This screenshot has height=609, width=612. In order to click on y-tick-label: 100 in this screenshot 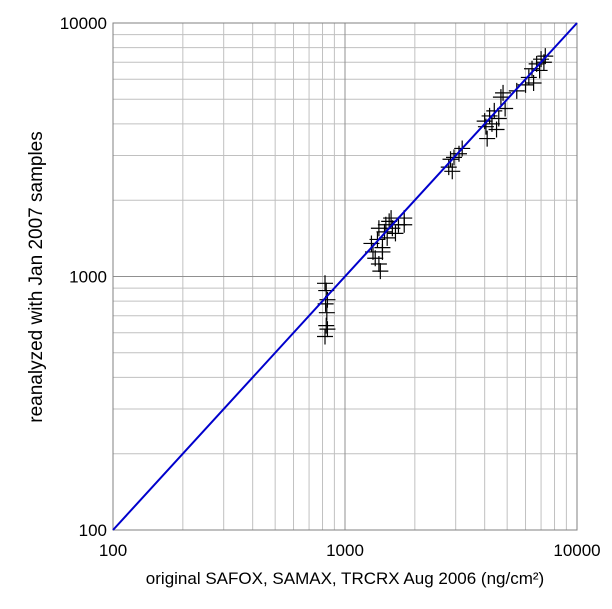, I will do `click(93, 530)`.